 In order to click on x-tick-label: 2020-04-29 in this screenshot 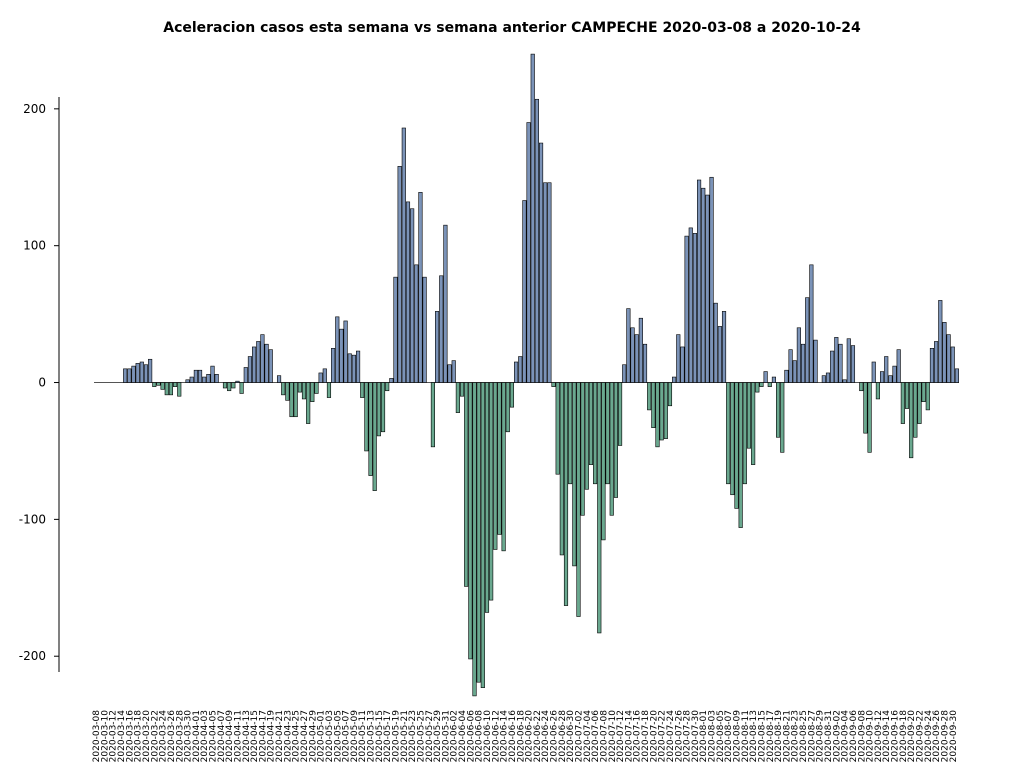, I will do `click(313, 736)`.